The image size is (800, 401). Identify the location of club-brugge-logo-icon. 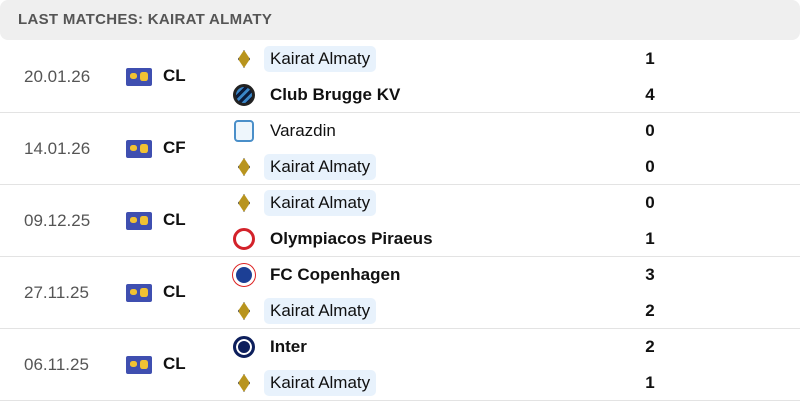
(244, 95).